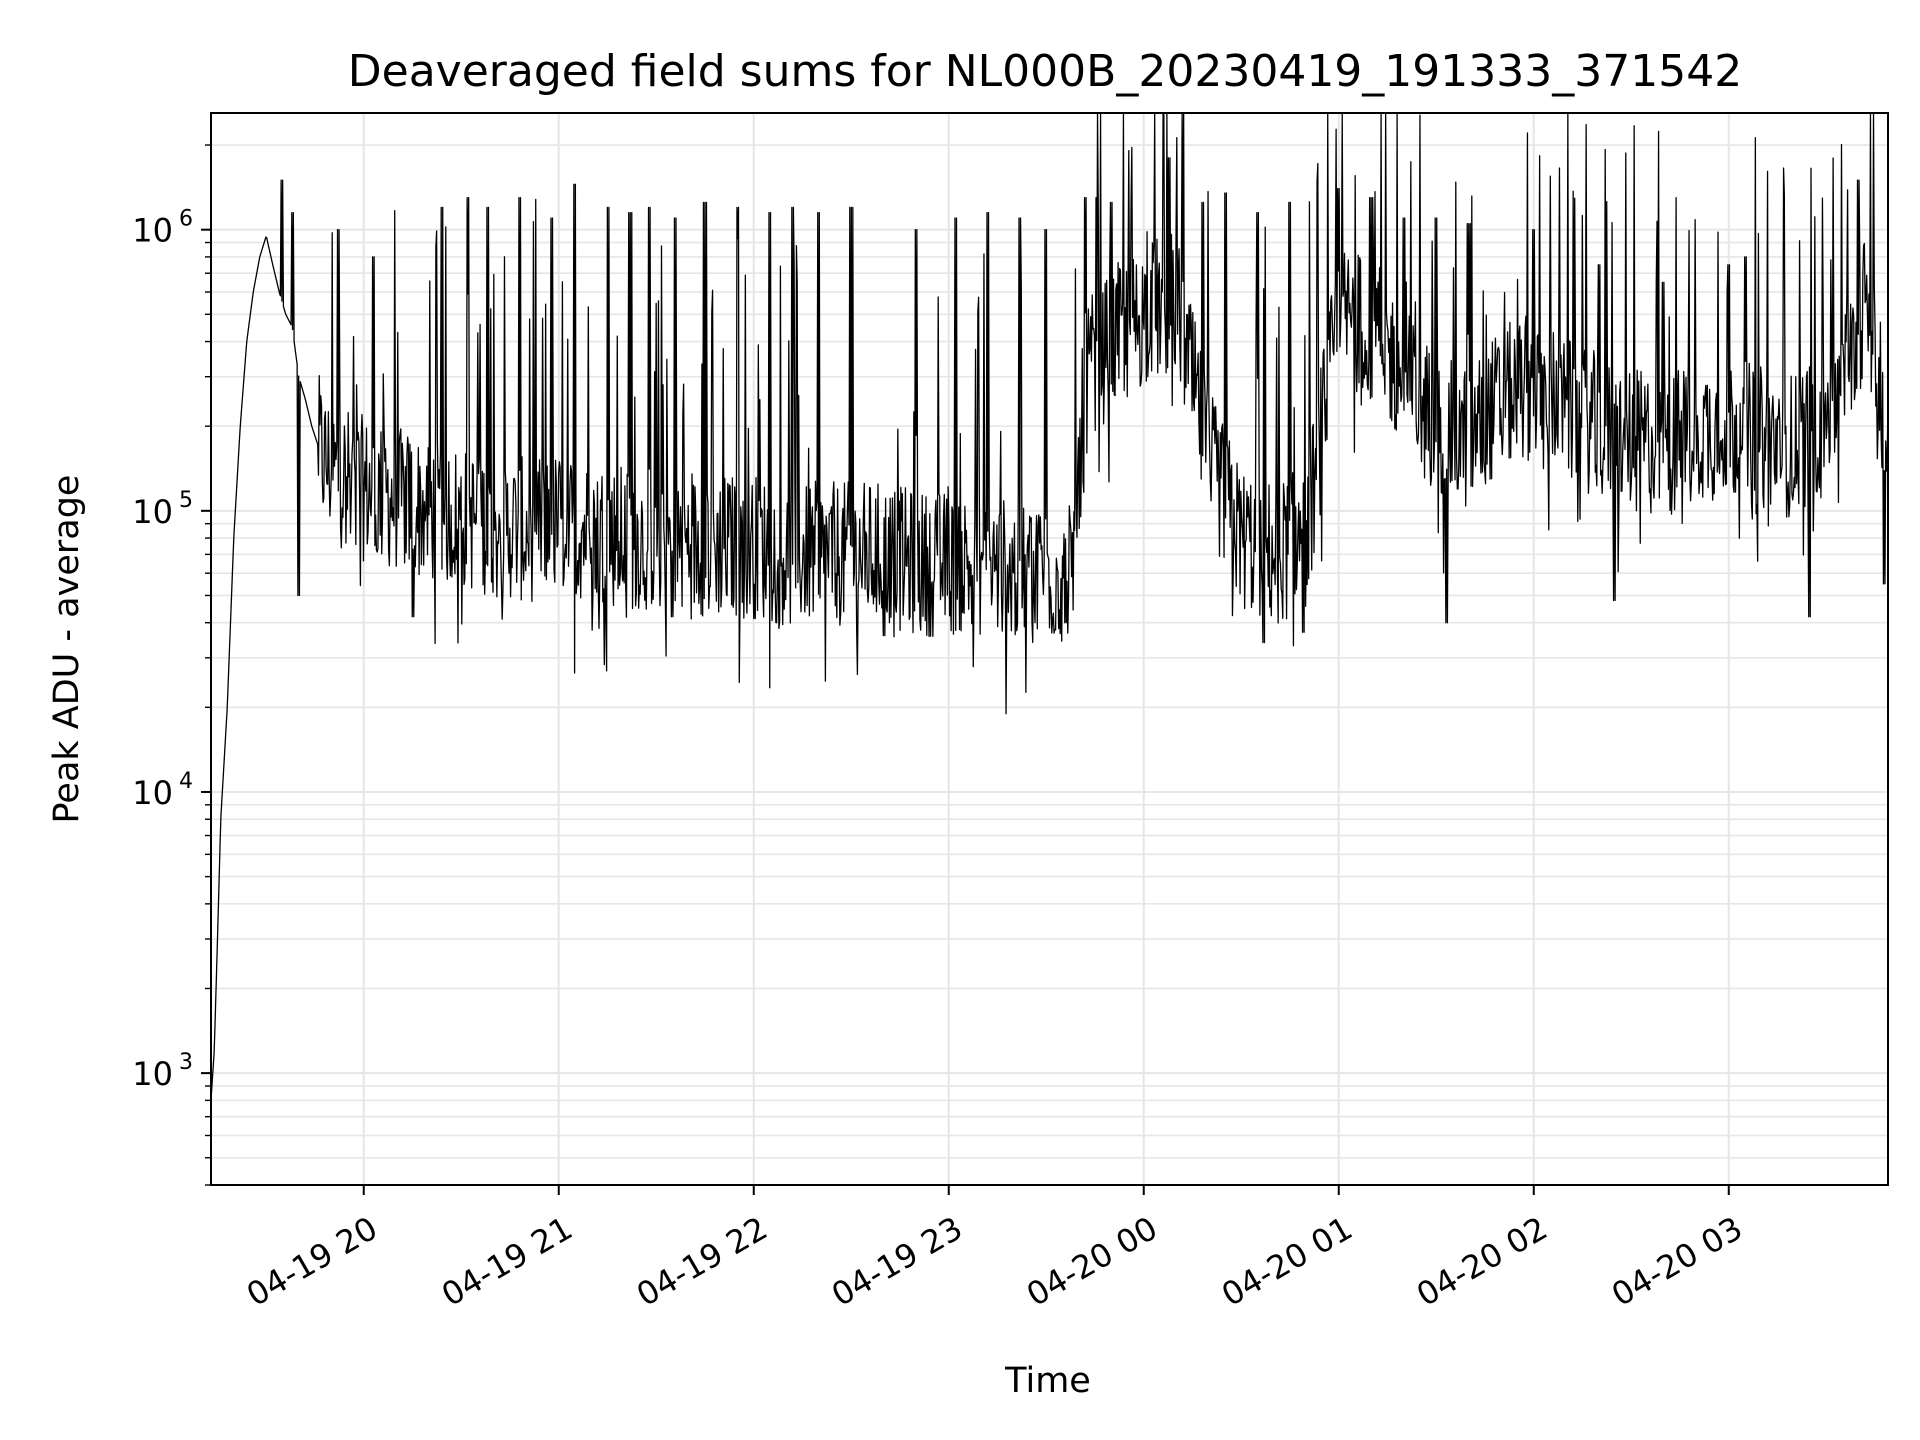 The image size is (1920, 1440). Describe the element at coordinates (897, 1261) in the screenshot. I see `x-tick-label: 04-19 23` at that location.